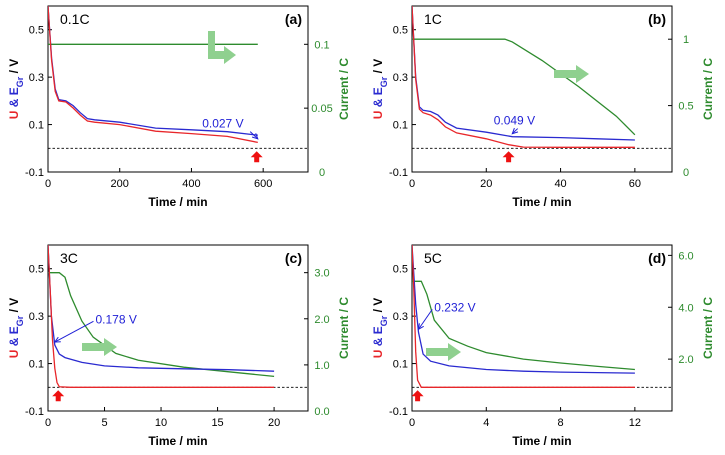 This screenshot has width=725, height=455. I want to click on x-tick-label: 400, so click(191, 184).